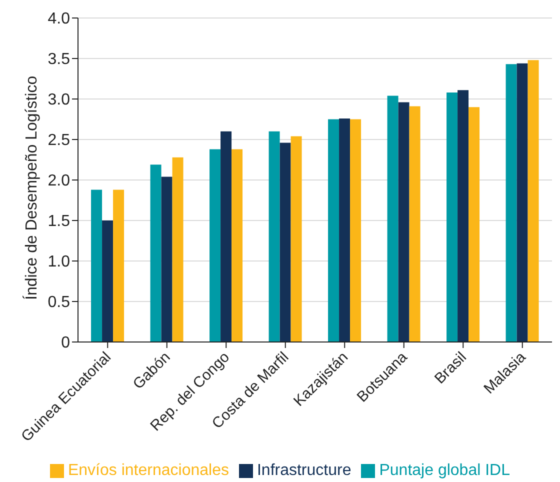 This screenshot has width=560, height=482. What do you see at coordinates (31, 188) in the screenshot?
I see `y-axis-title: Índice de Desempeño Logístico` at bounding box center [31, 188].